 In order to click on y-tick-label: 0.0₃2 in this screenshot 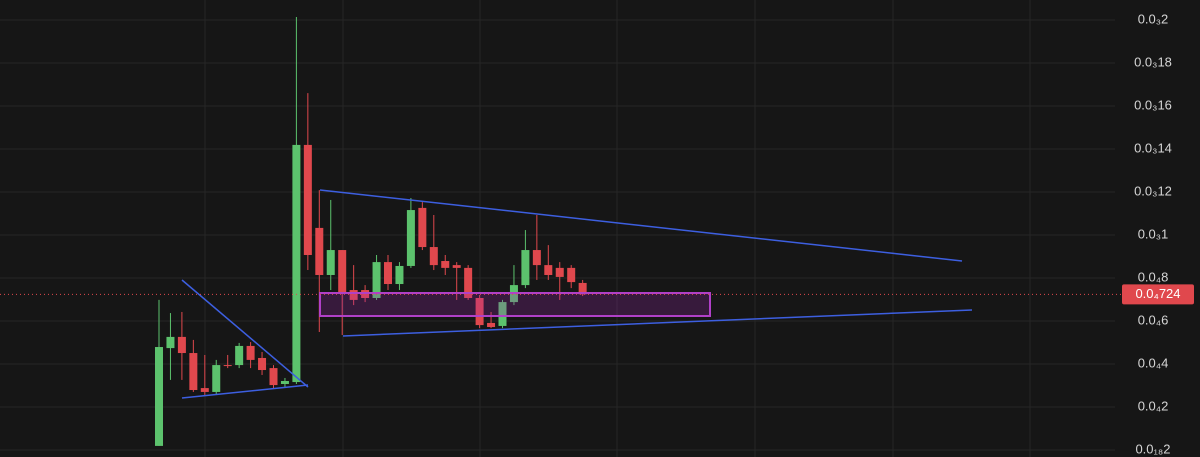, I will do `click(1153, 18)`.